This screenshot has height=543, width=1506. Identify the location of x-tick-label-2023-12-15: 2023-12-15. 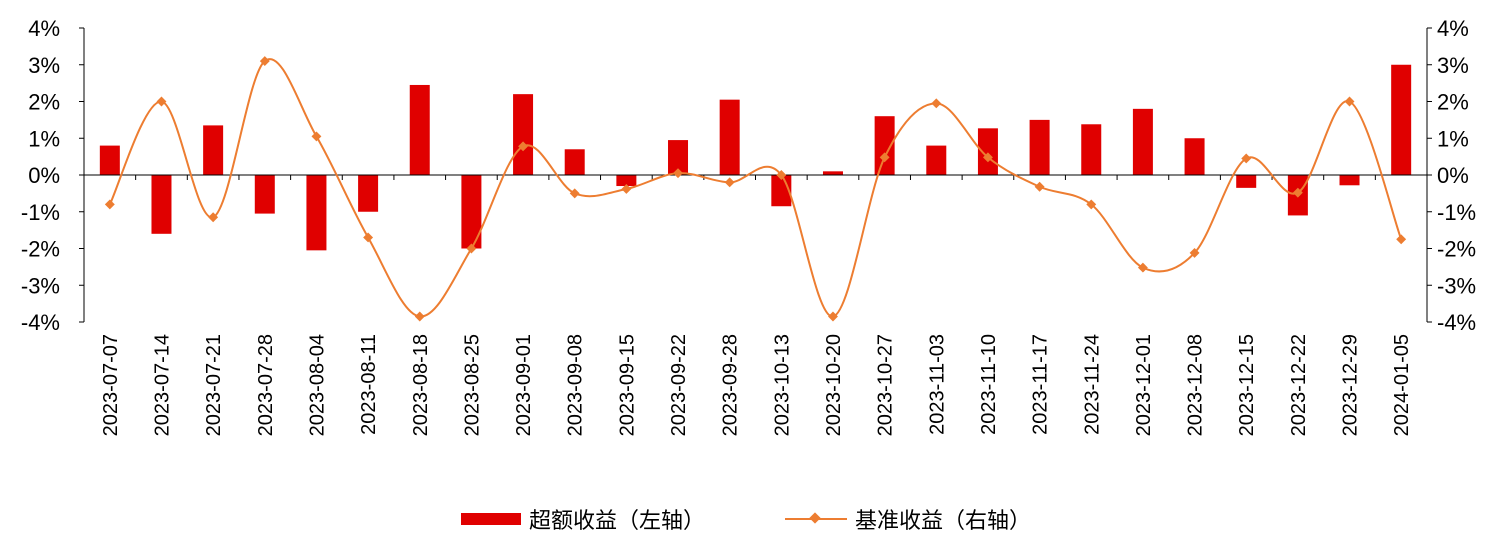
(1247, 385).